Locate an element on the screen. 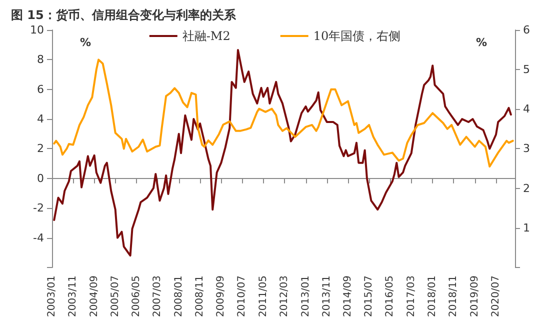 The width and height of the screenshot is (550, 320). legend-label: 社融-M2 is located at coordinates (206, 36).